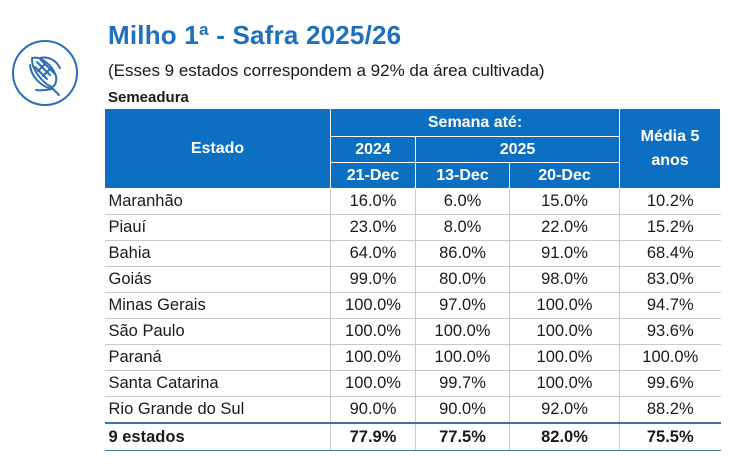 The image size is (730, 475). I want to click on cell-20dec: 15.0%, so click(565, 201).